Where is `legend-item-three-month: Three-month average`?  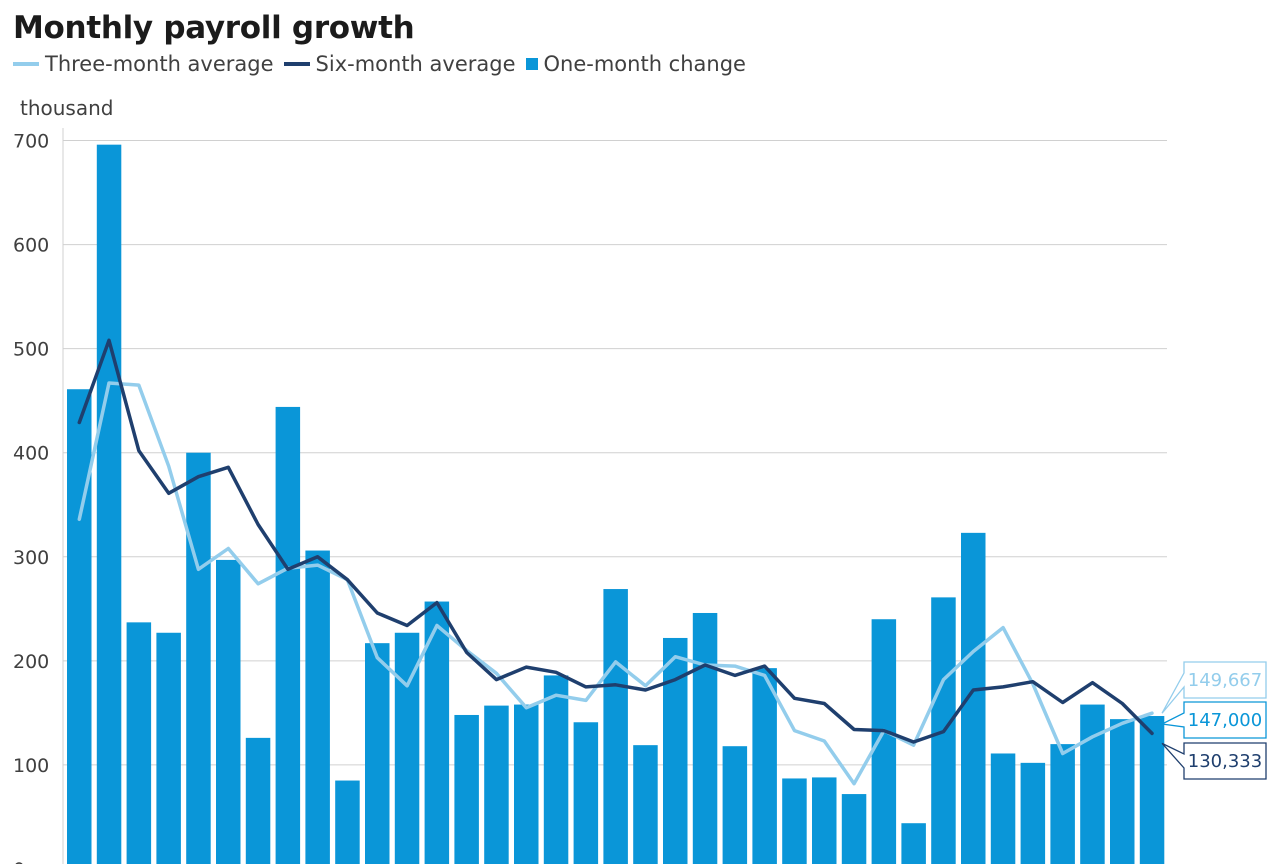 legend-item-three-month: Three-month average is located at coordinates (143, 64).